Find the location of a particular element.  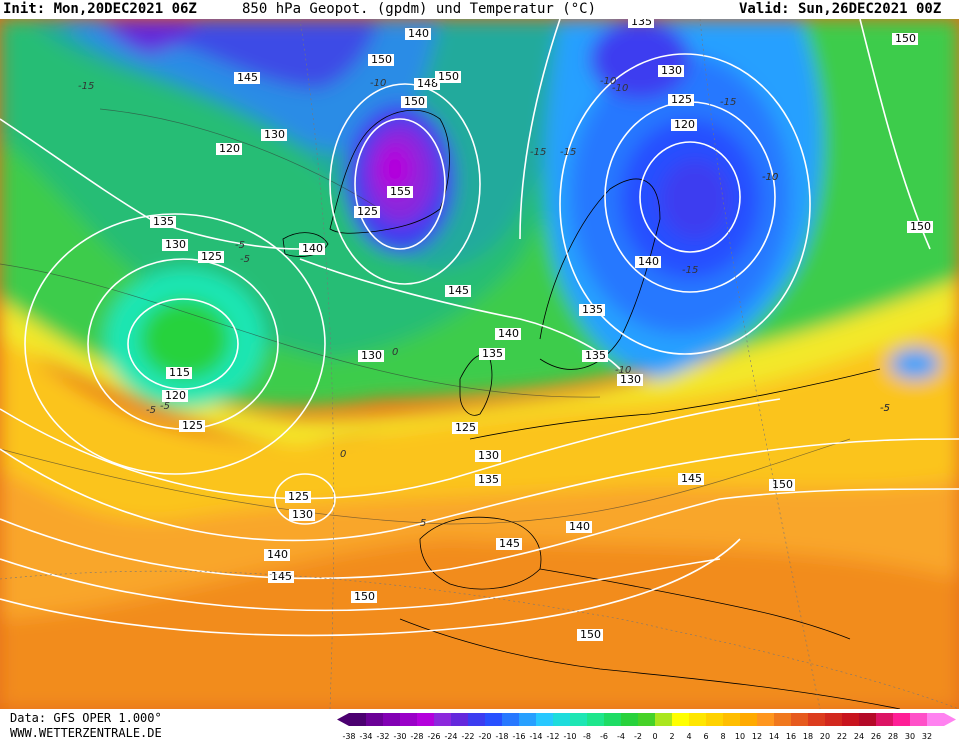

svg-text: 120 is located at coordinates (684, 124).